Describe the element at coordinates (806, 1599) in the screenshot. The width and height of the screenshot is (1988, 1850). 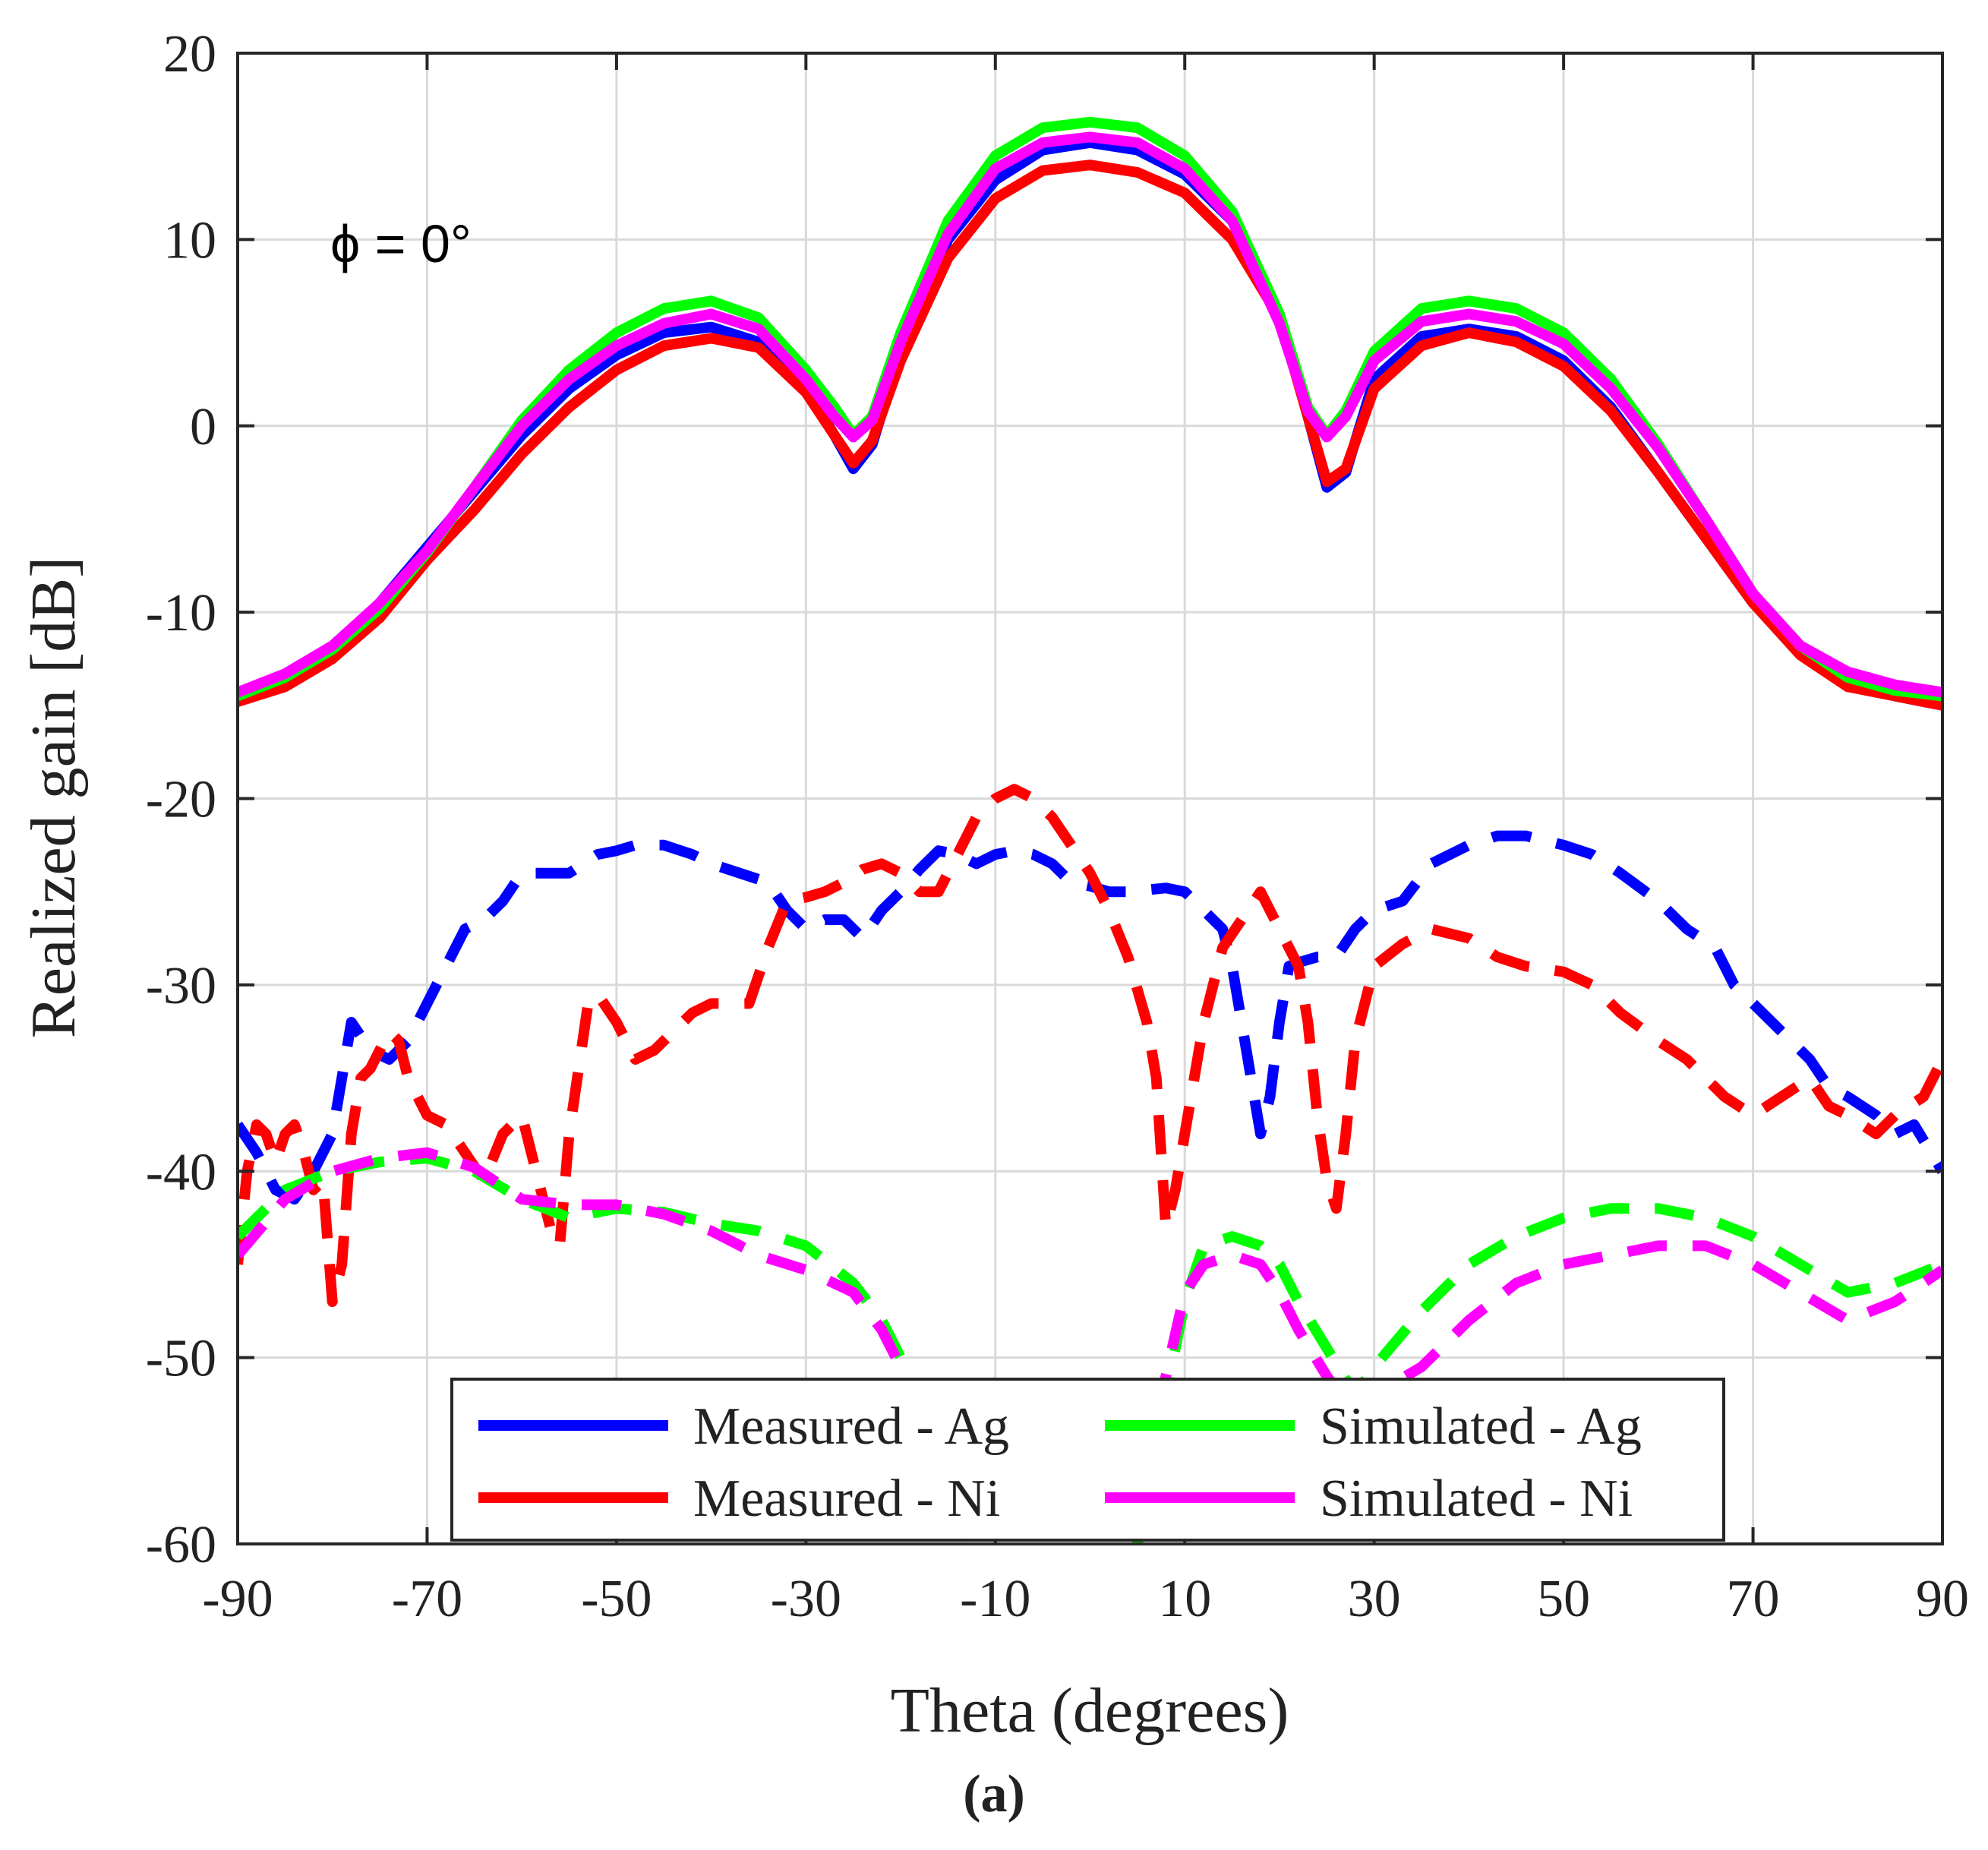
I see `x-tick-label: -30` at that location.